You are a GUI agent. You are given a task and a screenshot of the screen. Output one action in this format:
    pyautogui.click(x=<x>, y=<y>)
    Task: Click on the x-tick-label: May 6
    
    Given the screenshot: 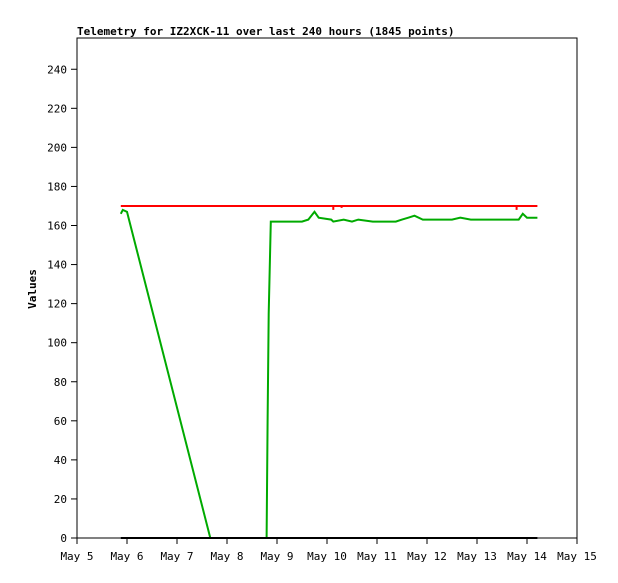 What is the action you would take?
    pyautogui.click(x=126, y=556)
    